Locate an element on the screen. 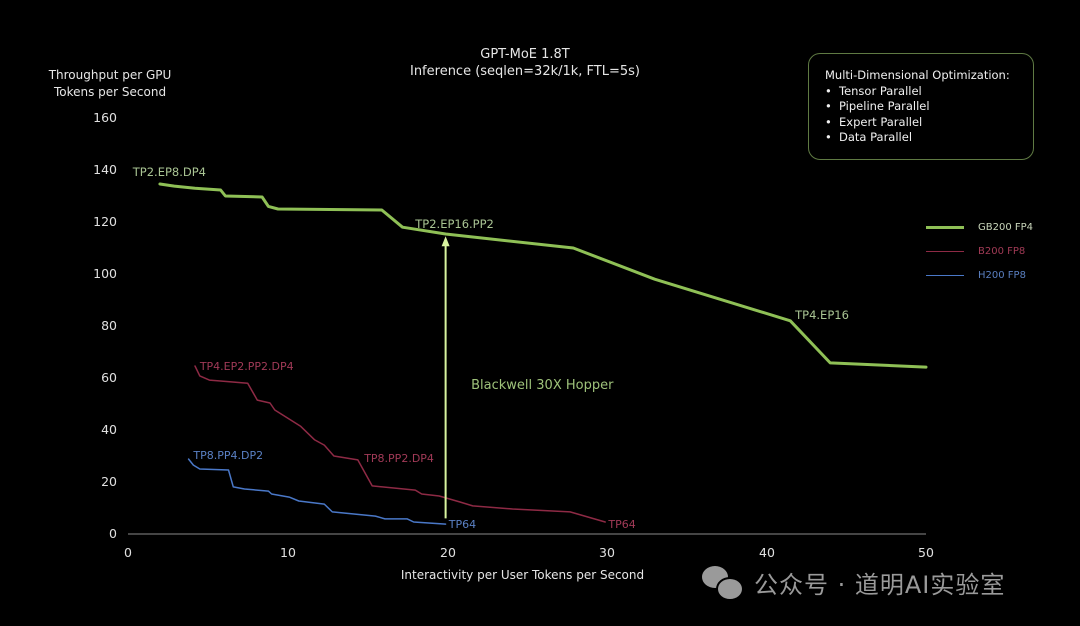  info-box-item: Data Parallel is located at coordinates (929, 138).